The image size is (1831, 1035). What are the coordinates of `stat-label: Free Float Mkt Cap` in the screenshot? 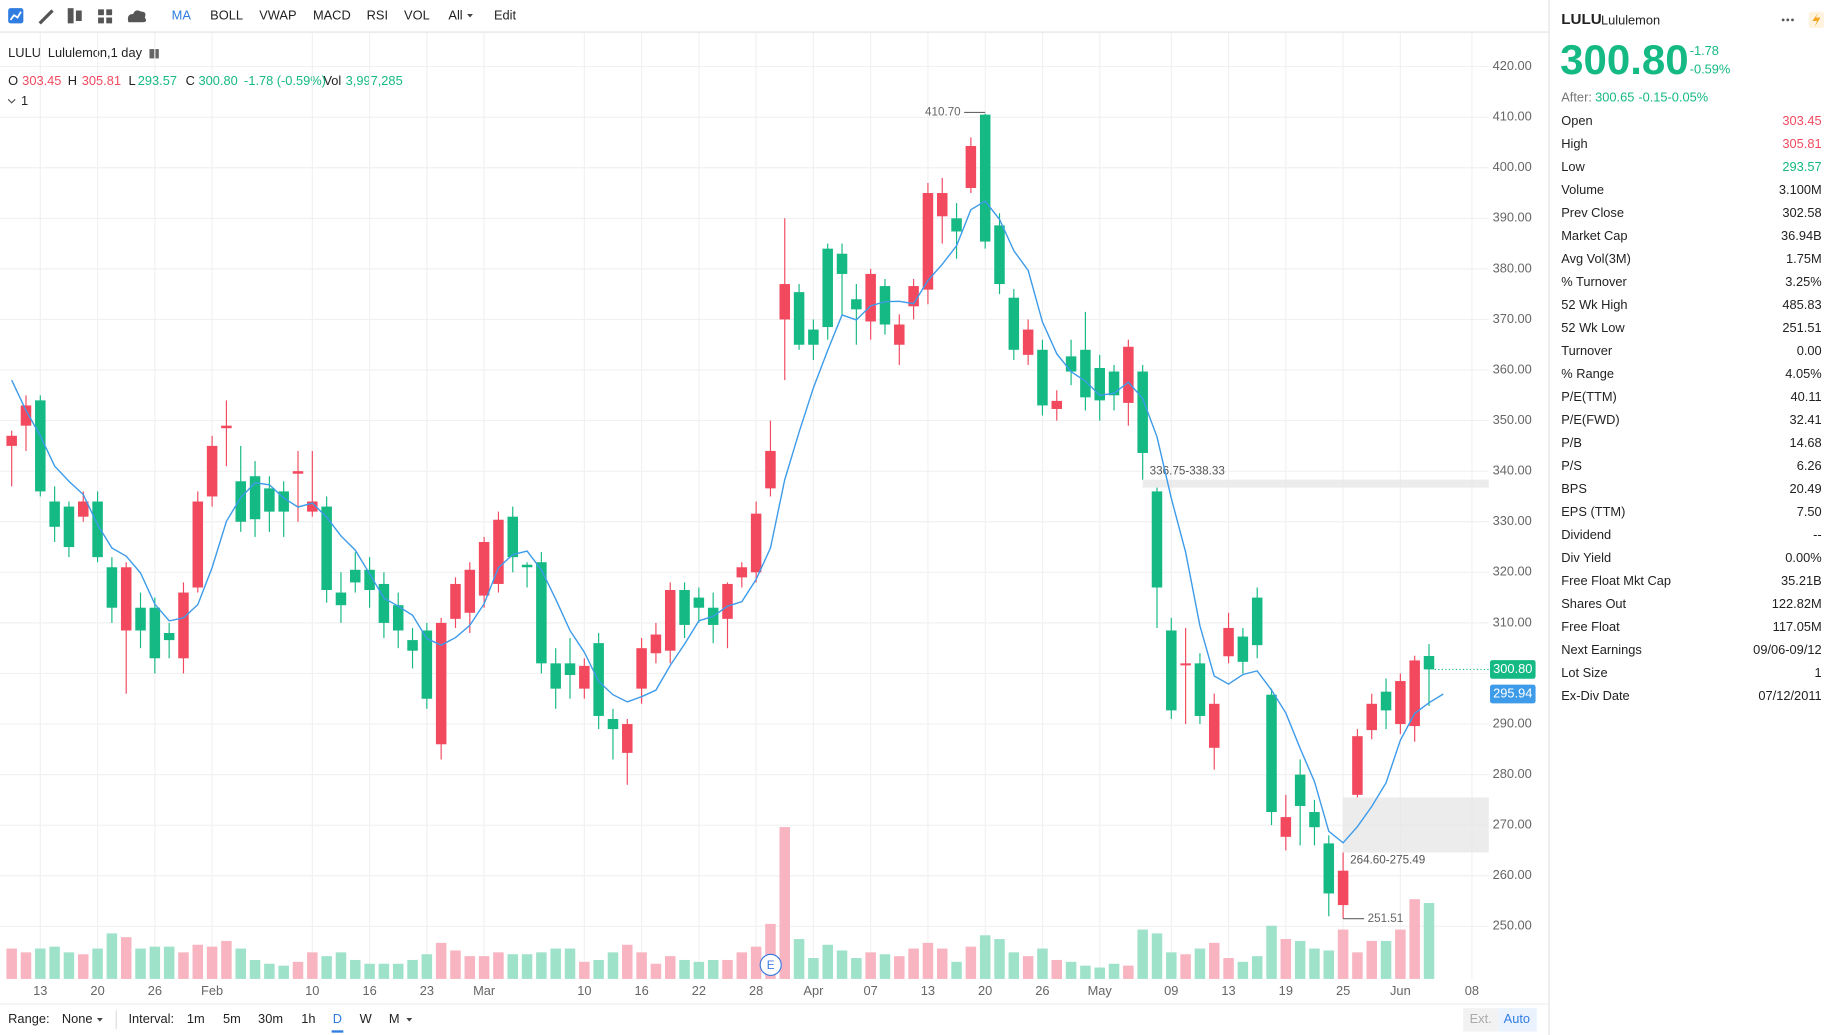 It's located at (1616, 580).